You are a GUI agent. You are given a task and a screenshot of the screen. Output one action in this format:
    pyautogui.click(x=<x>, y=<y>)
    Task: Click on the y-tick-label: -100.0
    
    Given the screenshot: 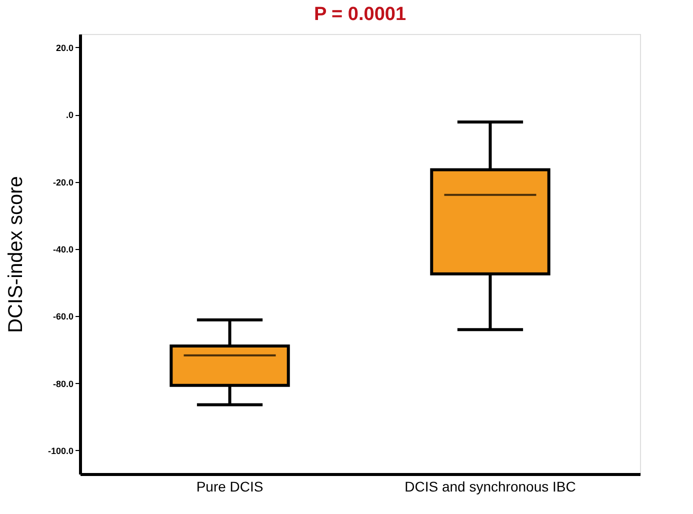 What is the action you would take?
    pyautogui.click(x=61, y=451)
    